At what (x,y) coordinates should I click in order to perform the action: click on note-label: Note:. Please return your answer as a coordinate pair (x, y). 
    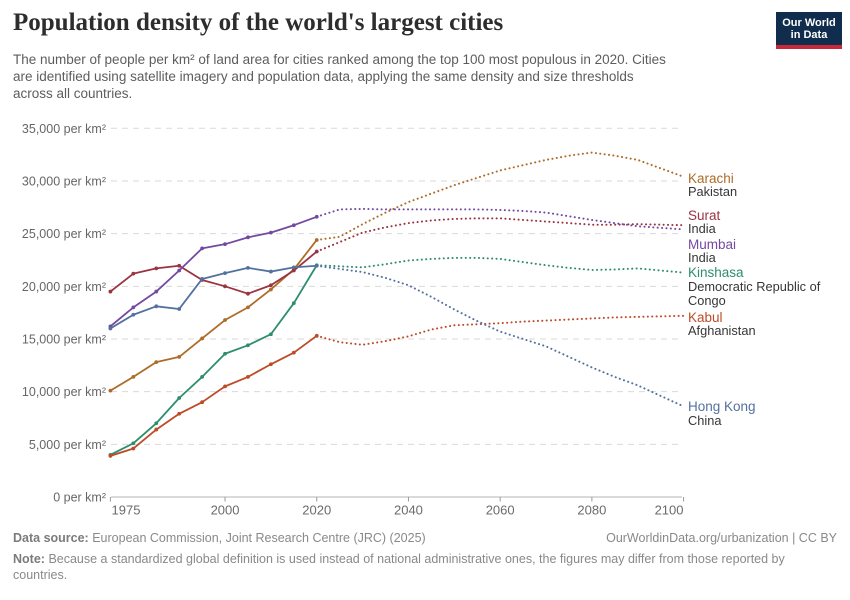
    Looking at the image, I should click on (29, 559).